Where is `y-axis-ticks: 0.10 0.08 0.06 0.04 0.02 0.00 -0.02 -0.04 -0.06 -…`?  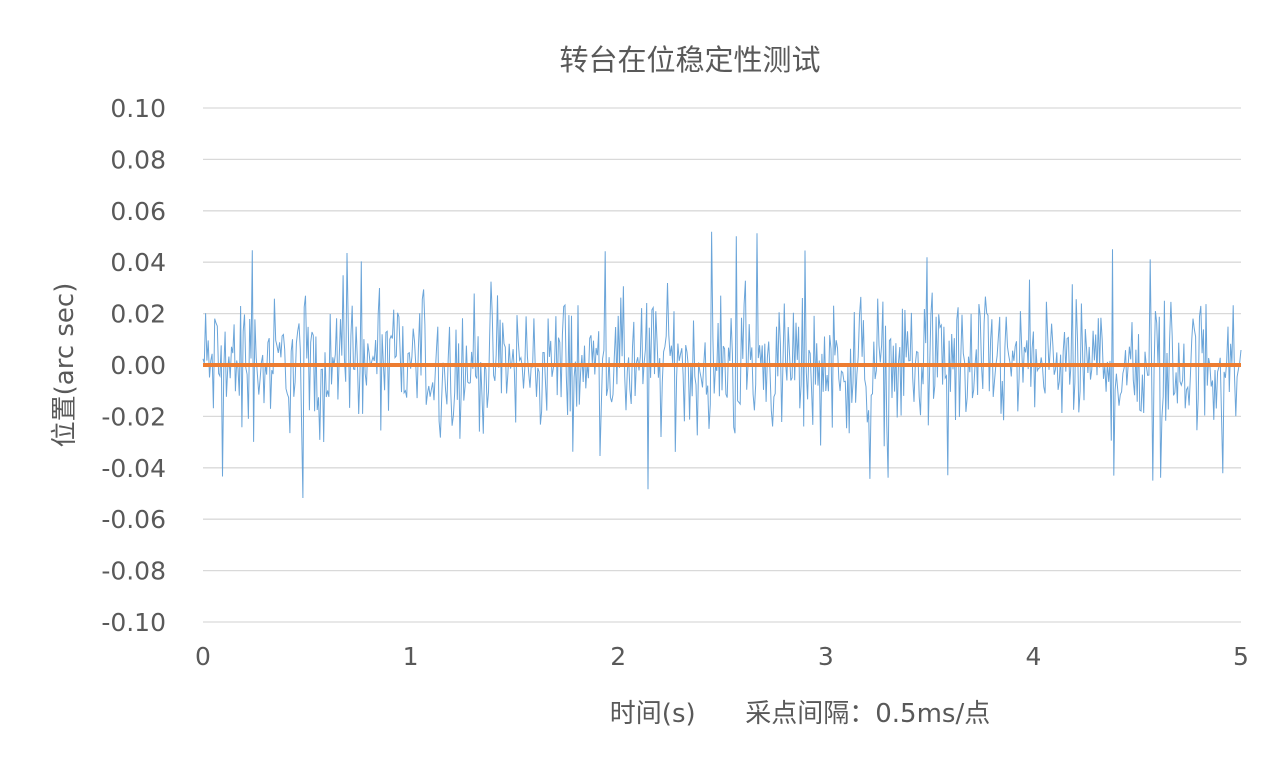
y-axis-ticks: 0.10 0.08 0.06 0.04 0.02 0.00 -0.02 -0.04 -0.06 -… is located at coordinates (133, 365).